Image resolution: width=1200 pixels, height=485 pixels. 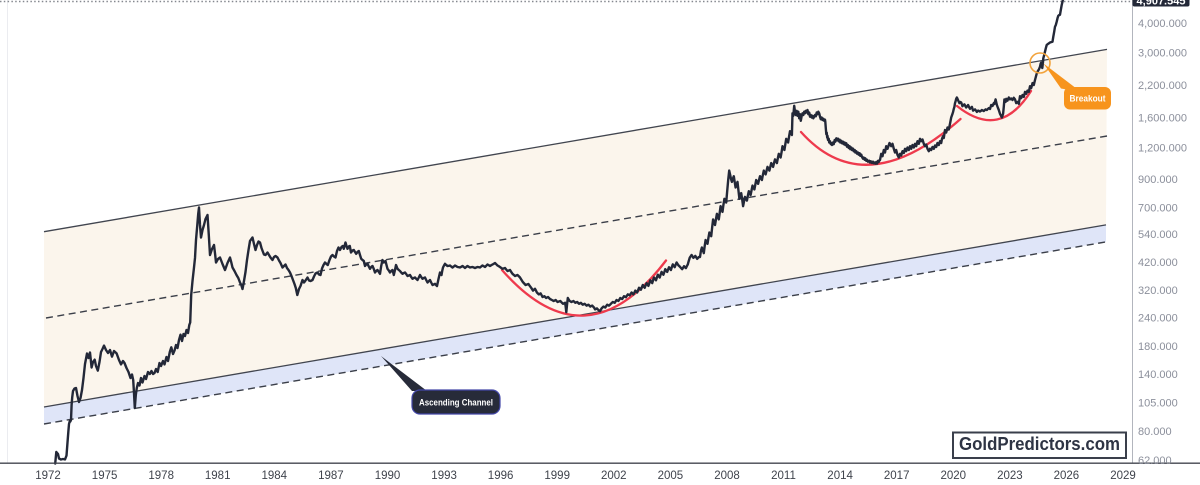 What do you see at coordinates (48, 475) in the screenshot?
I see `svg-text: 1972` at bounding box center [48, 475].